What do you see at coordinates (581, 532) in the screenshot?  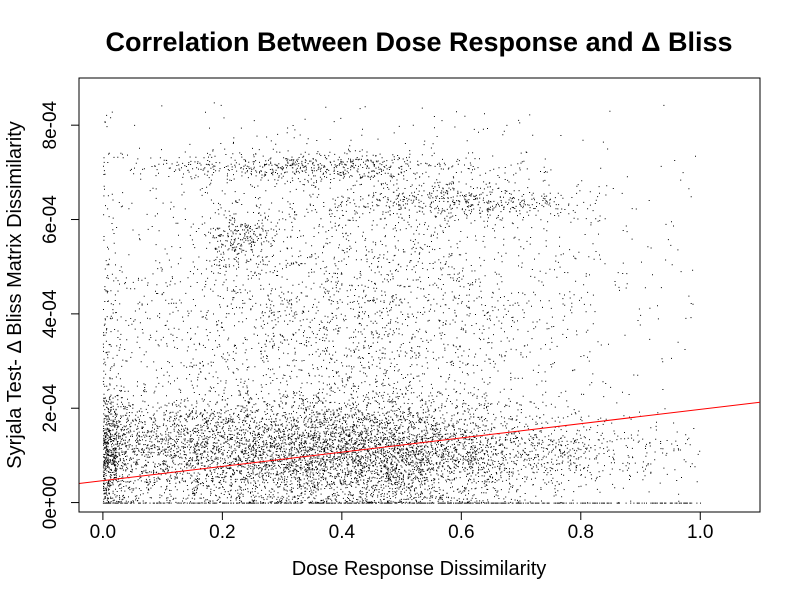 I see `x-tick-label: 0.8` at bounding box center [581, 532].